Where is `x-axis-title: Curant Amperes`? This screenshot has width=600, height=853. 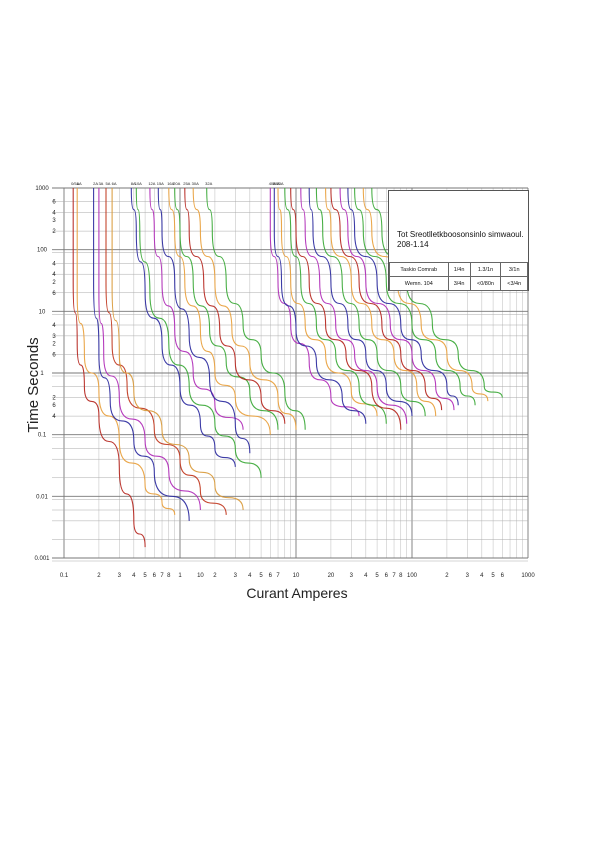 x-axis-title: Curant Amperes is located at coordinates (296, 593).